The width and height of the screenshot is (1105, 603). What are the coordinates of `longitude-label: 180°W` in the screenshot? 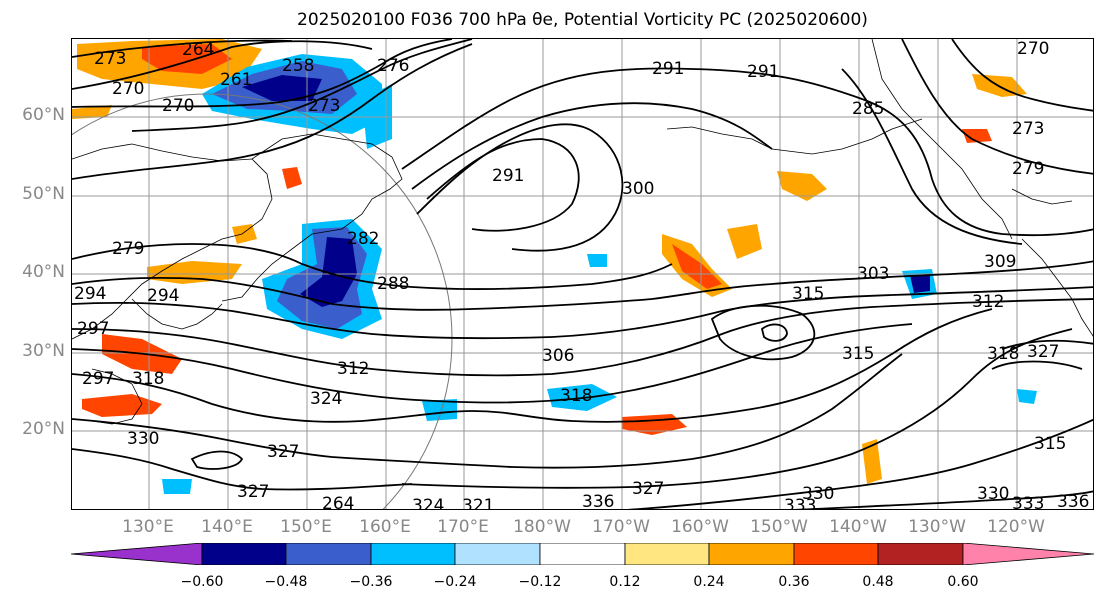 It's located at (542, 527).